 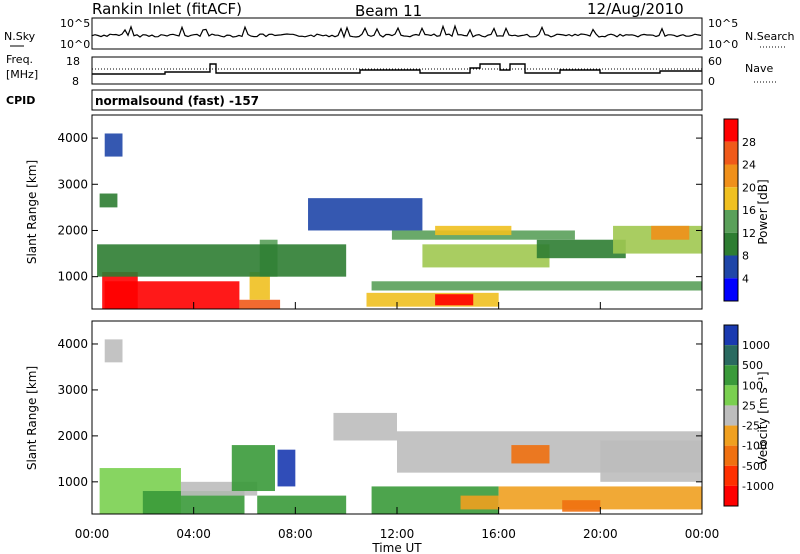 I want to click on beam-title: Beam 11, so click(x=388, y=11).